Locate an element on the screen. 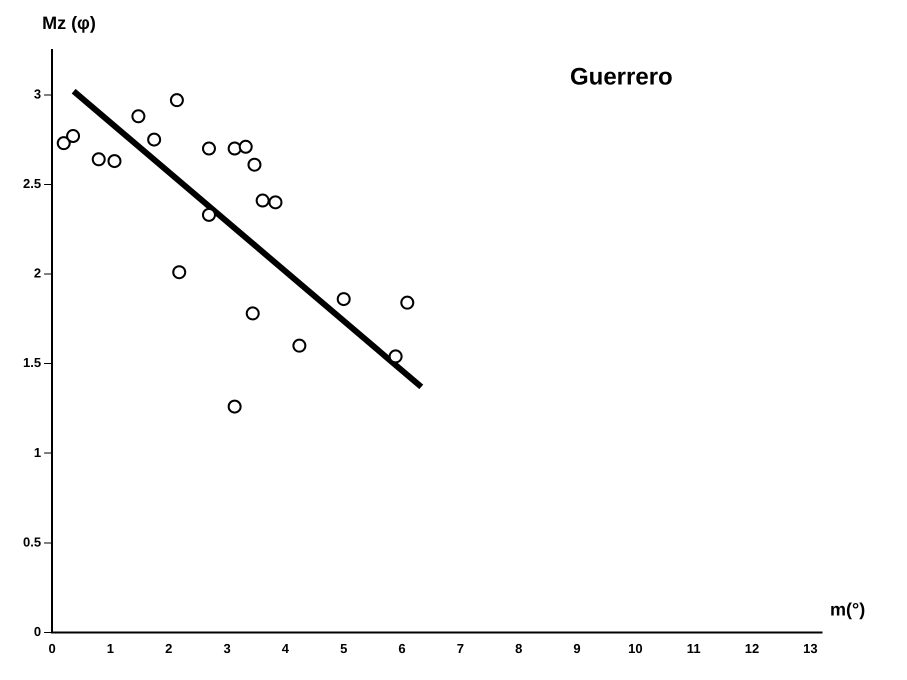  y-tick-label: 0.5 is located at coordinates (32, 542).